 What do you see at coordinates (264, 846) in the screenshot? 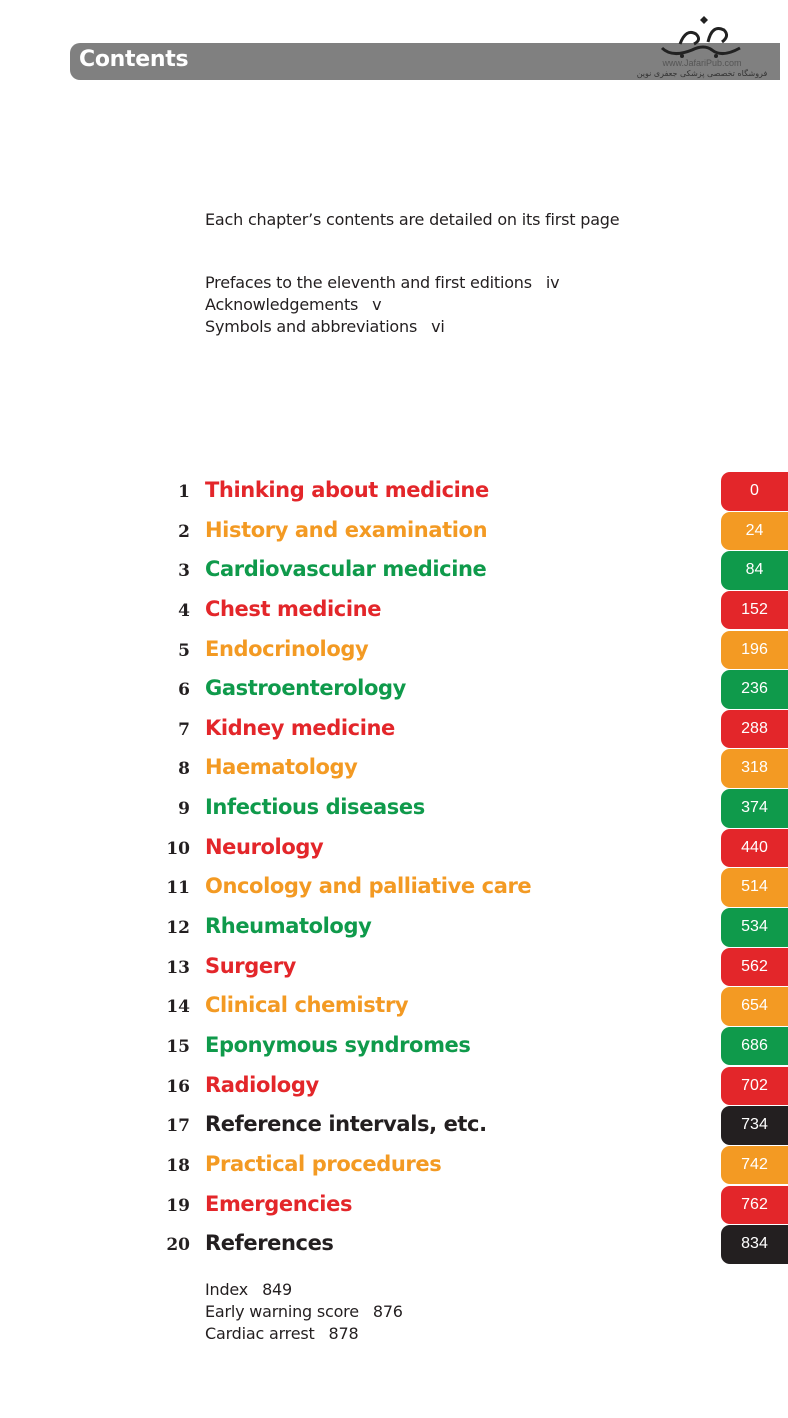
I see `chapter-title: Neurology` at bounding box center [264, 846].